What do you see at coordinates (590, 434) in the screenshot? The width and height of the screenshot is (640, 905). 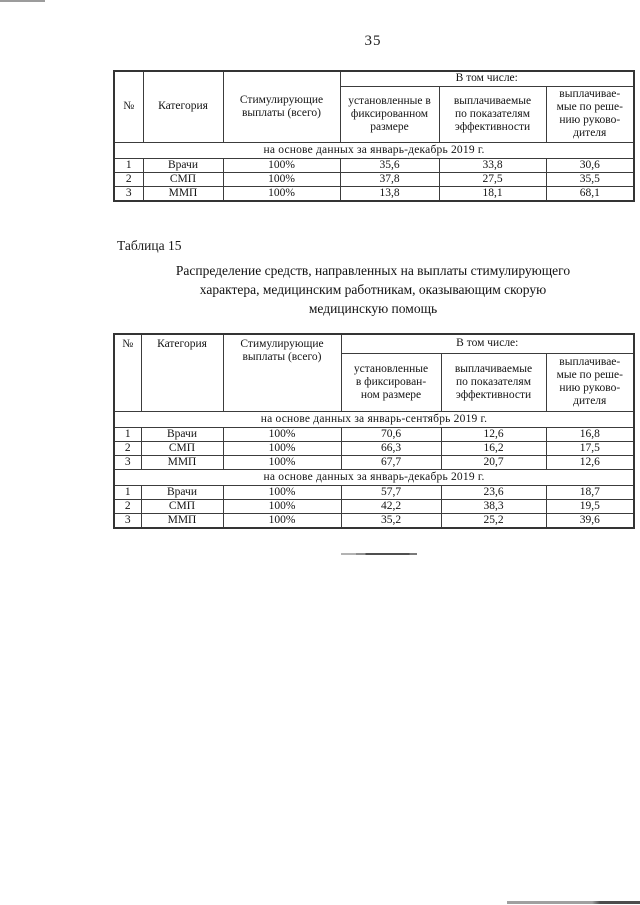 I see `cell-head-decision: 16,8` at bounding box center [590, 434].